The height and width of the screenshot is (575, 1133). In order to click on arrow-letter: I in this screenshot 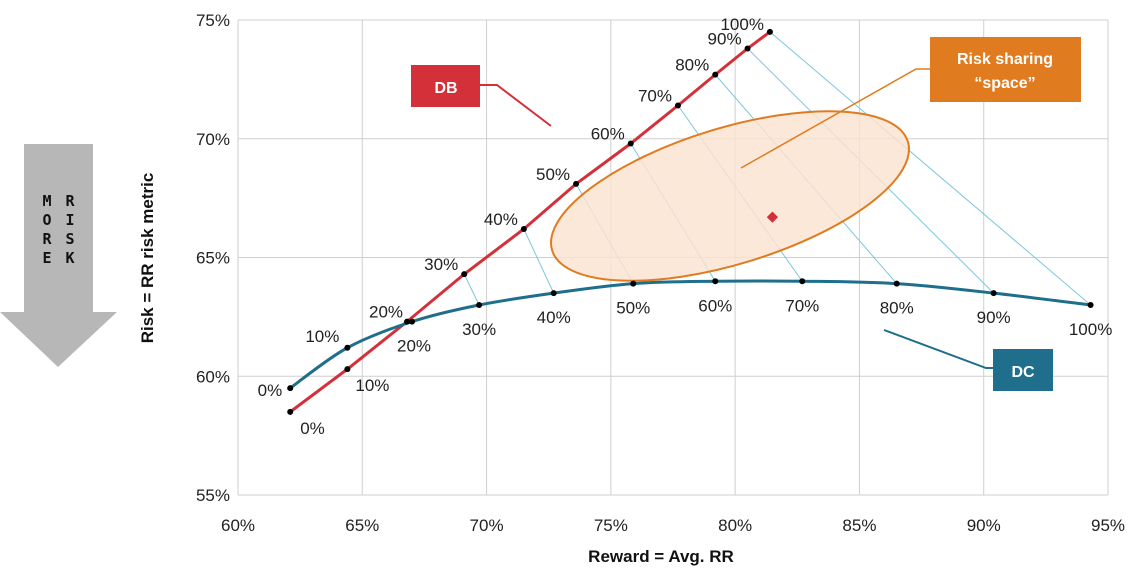, I will do `click(69, 220)`.